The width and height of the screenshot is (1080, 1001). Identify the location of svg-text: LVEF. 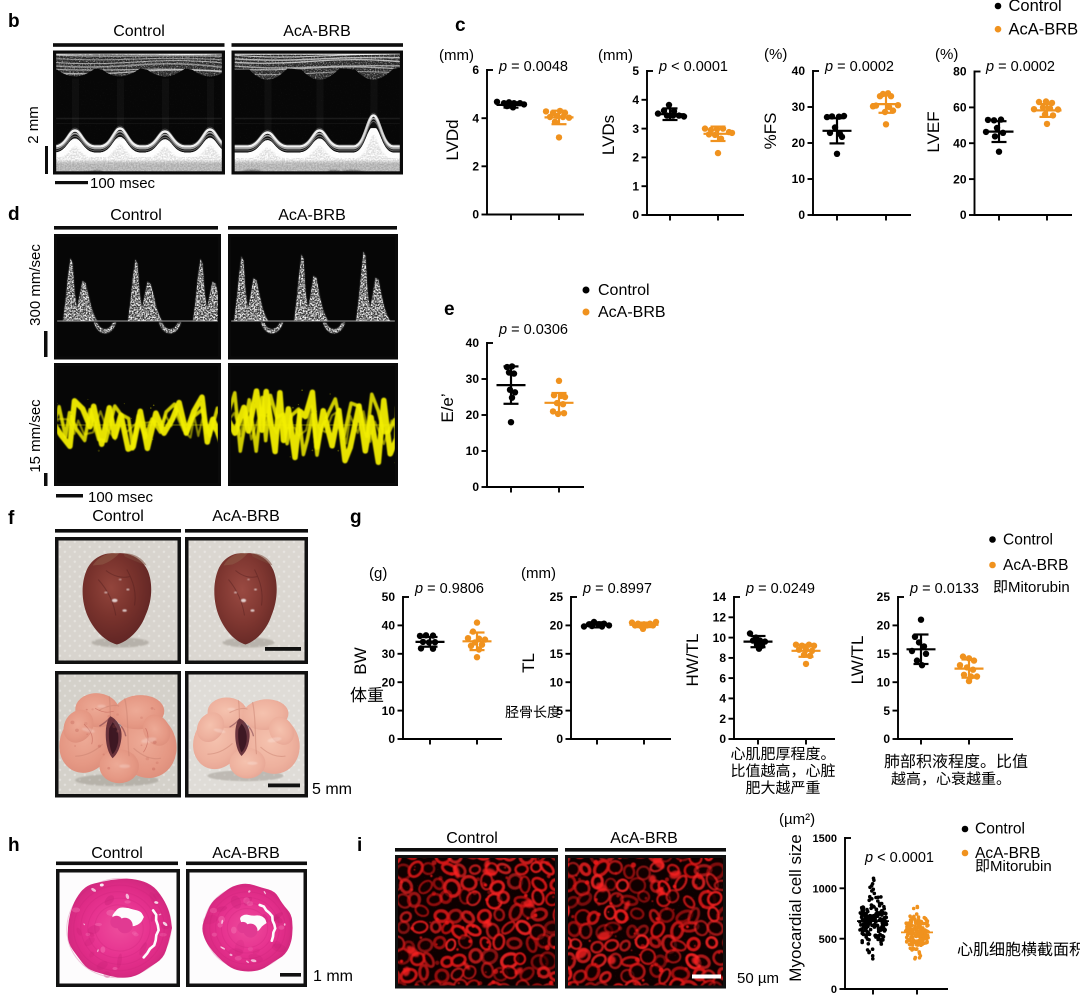
(933, 131).